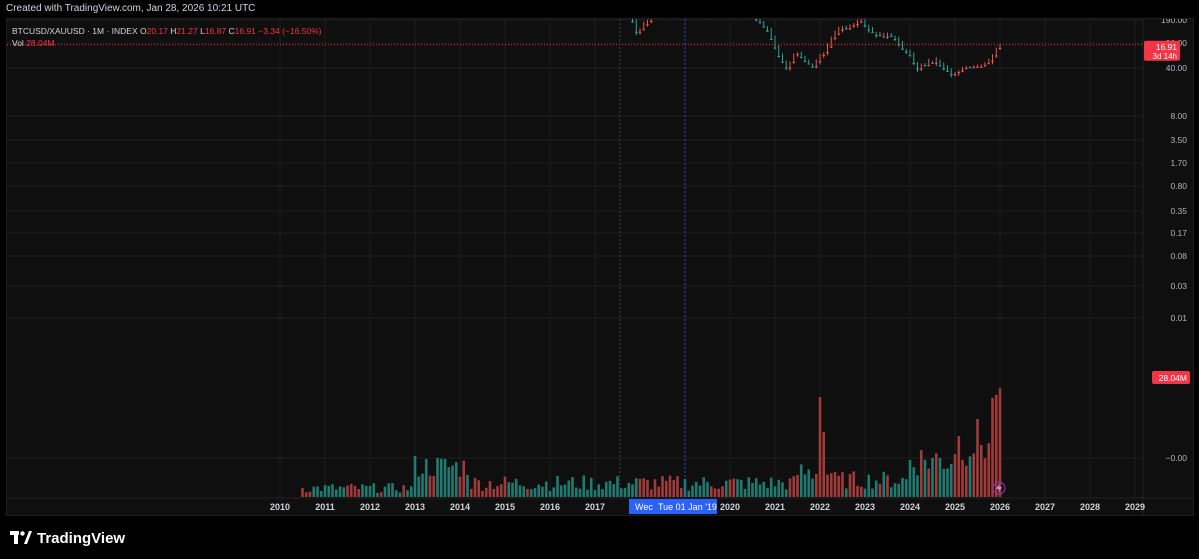 The width and height of the screenshot is (1199, 559). I want to click on volume-tag, so click(1171, 377).